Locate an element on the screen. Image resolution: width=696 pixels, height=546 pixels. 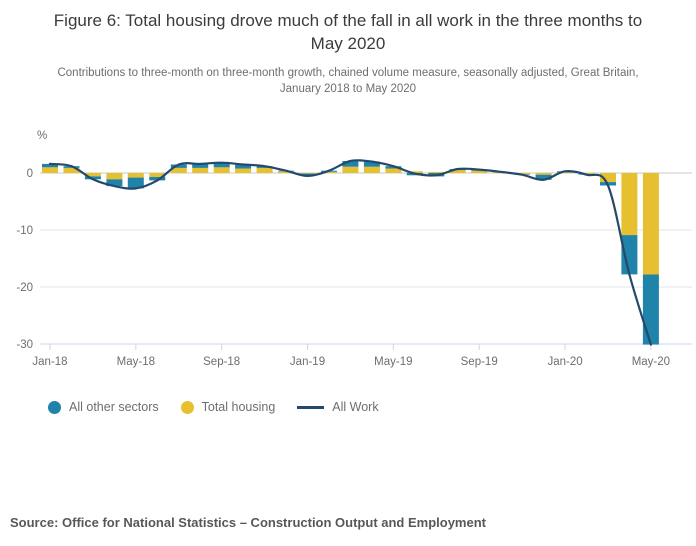
svg-text: Sep-18 is located at coordinates (221, 362).